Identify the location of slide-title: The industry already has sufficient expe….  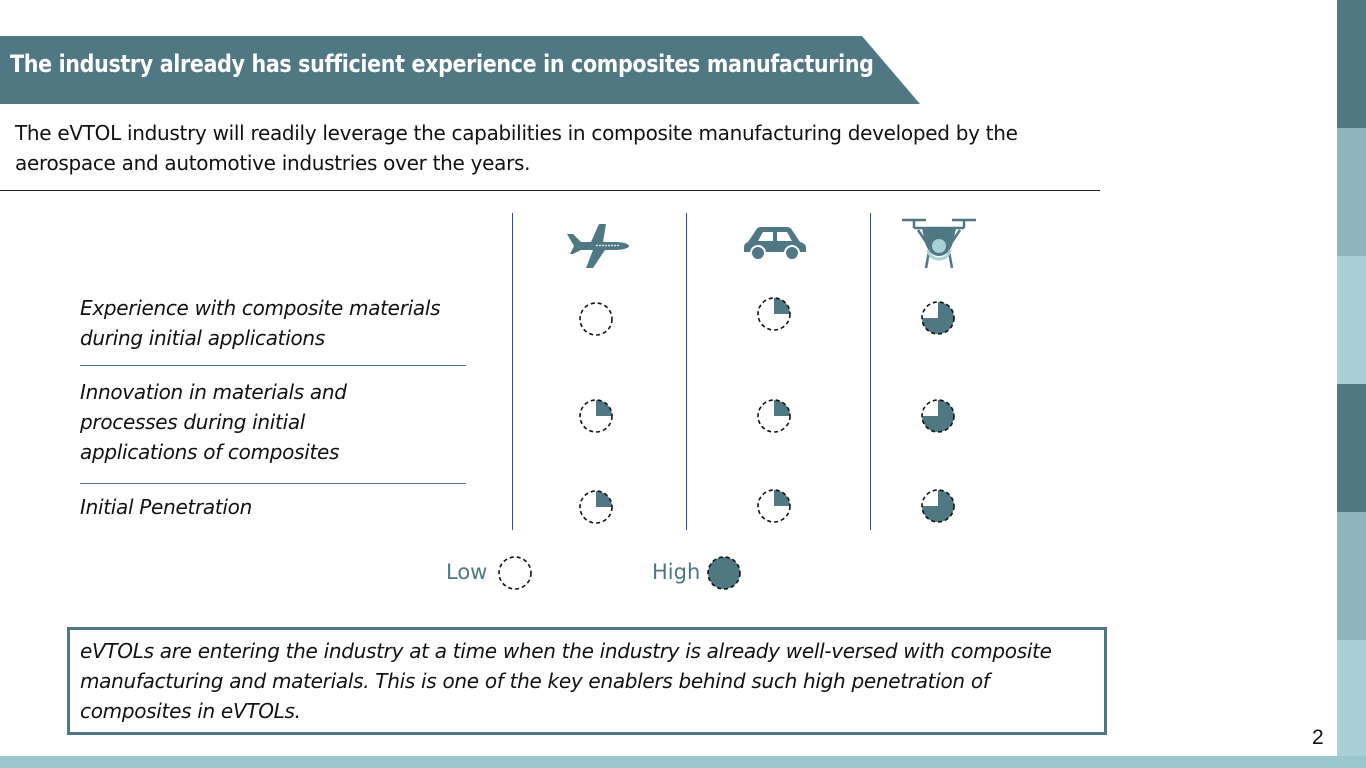
(442, 64).